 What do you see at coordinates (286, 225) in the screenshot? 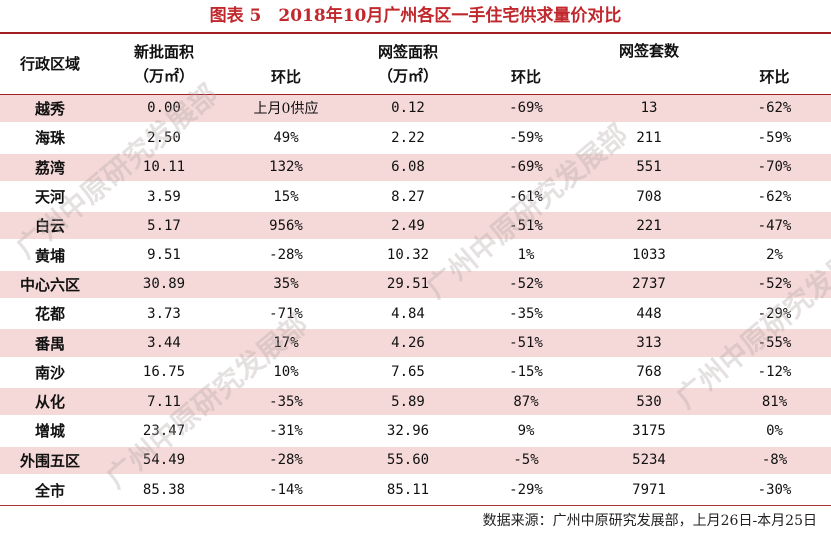
I see `mom-new-cell: 956%` at bounding box center [286, 225].